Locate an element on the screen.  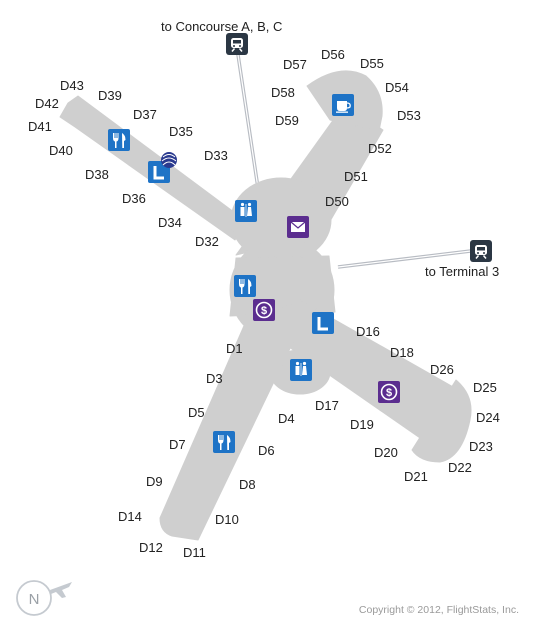
gate-label: D4 is located at coordinates (286, 418).